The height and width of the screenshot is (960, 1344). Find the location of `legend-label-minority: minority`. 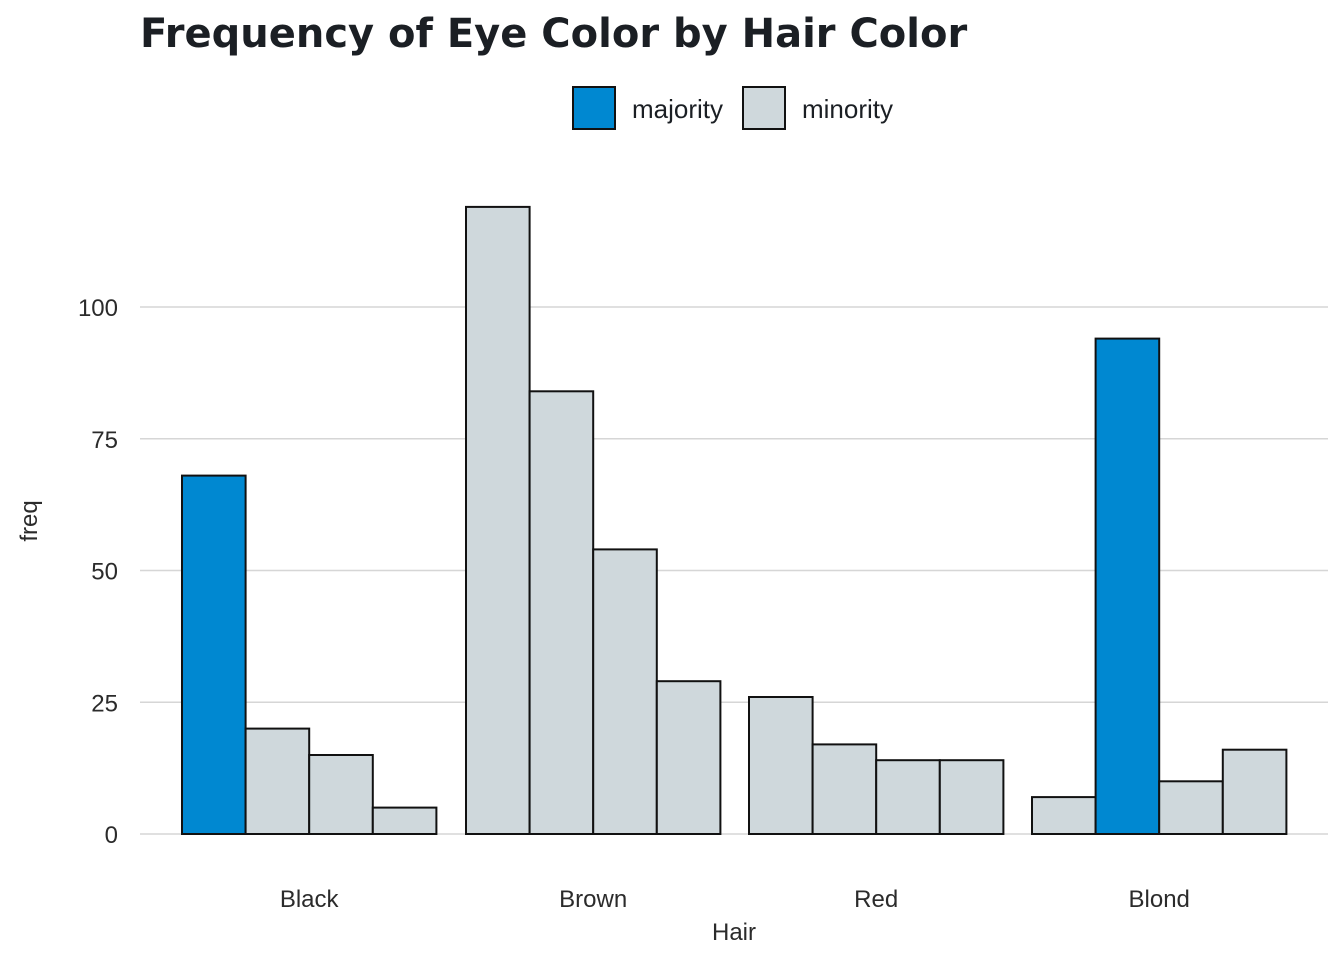

legend-label-minority: minority is located at coordinates (847, 109).